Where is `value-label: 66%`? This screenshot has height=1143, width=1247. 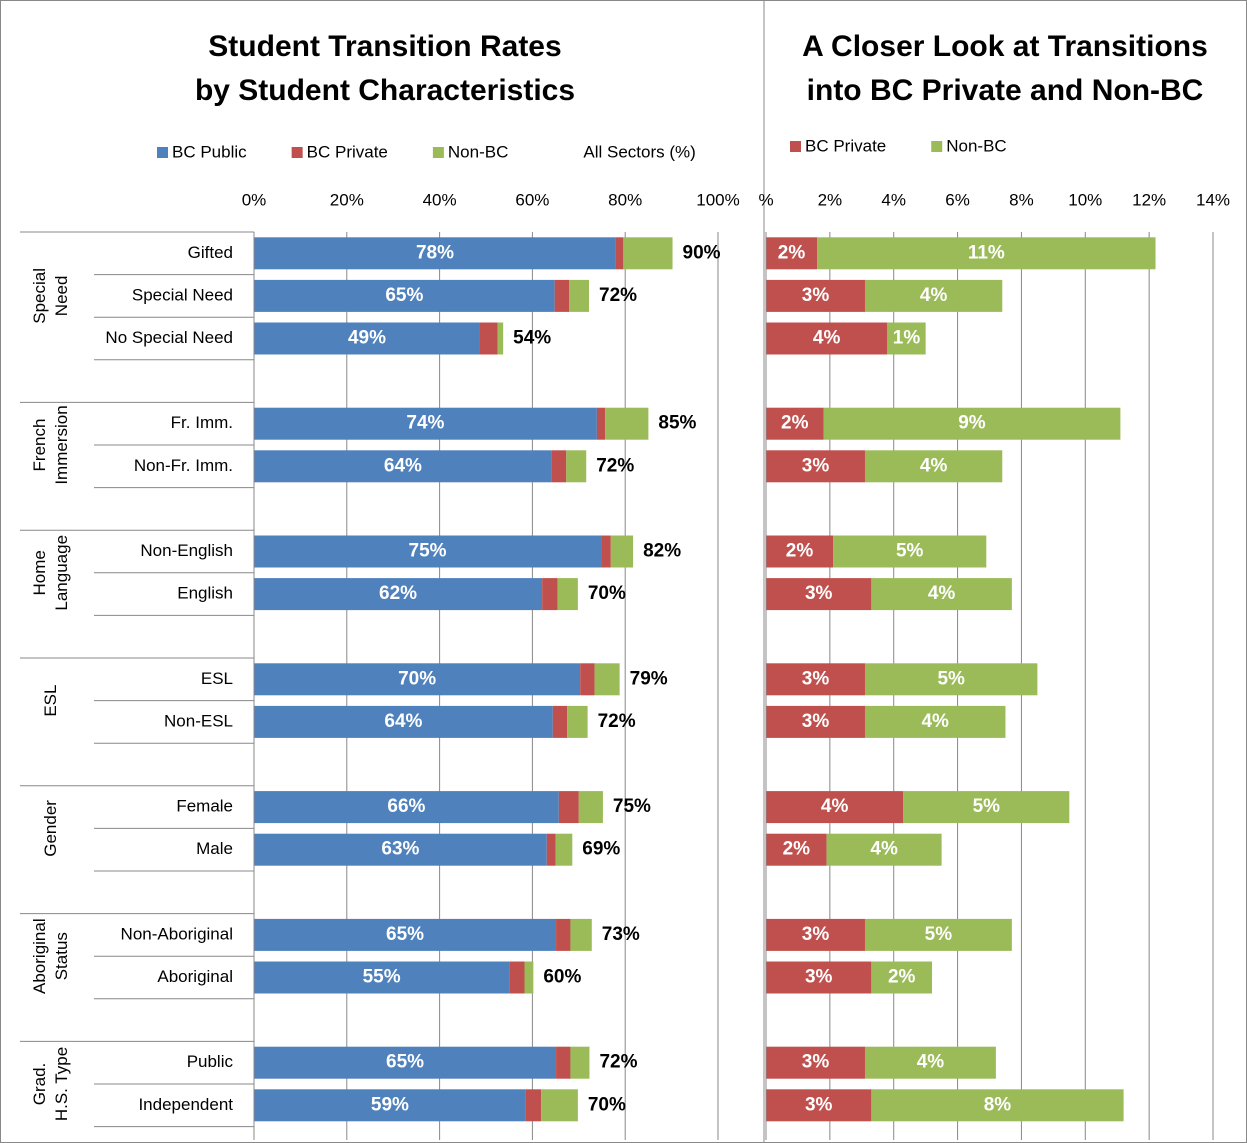
value-label: 66% is located at coordinates (406, 806).